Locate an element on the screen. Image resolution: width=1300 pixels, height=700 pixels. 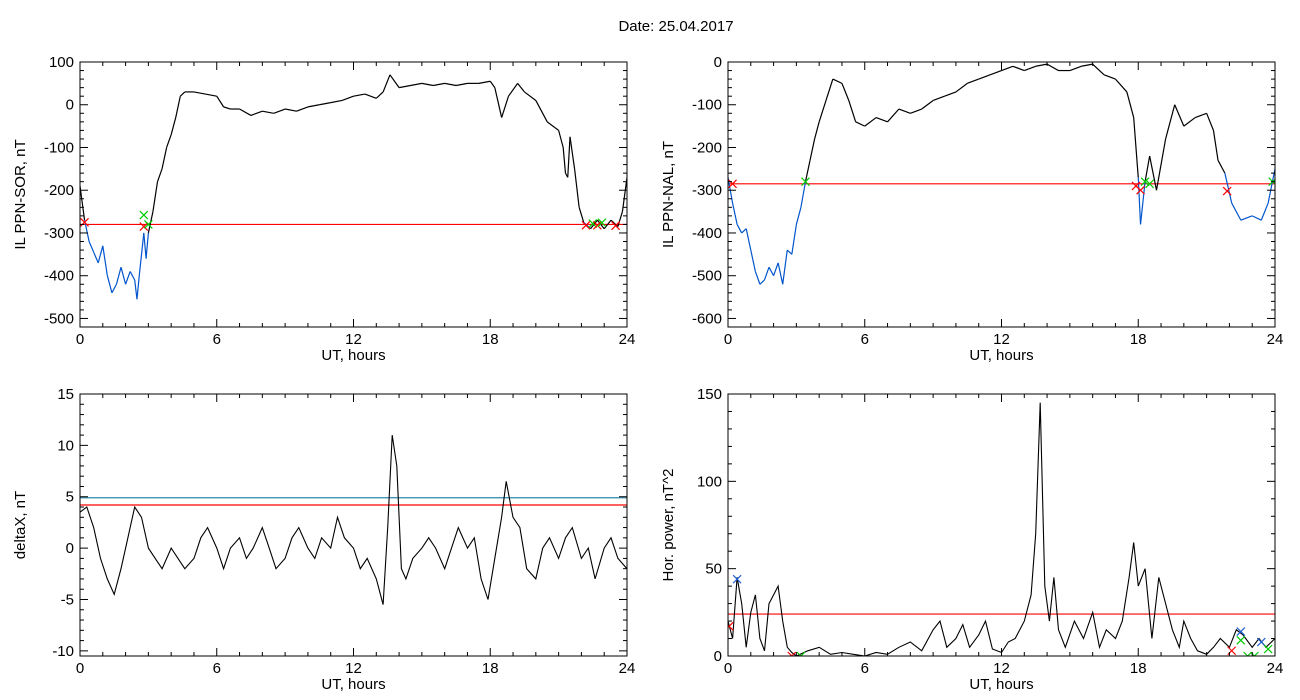
x-tick-label: 6 is located at coordinates (217, 668).